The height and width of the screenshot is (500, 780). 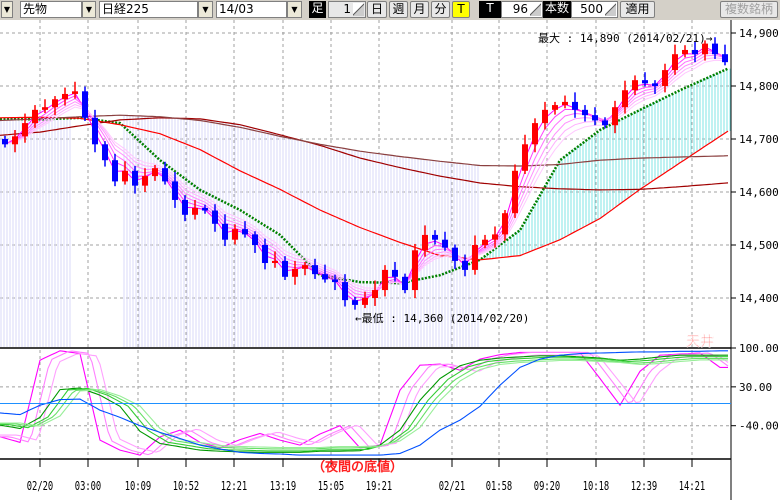 I want to click on period-month-button: 月, so click(x=419, y=9).